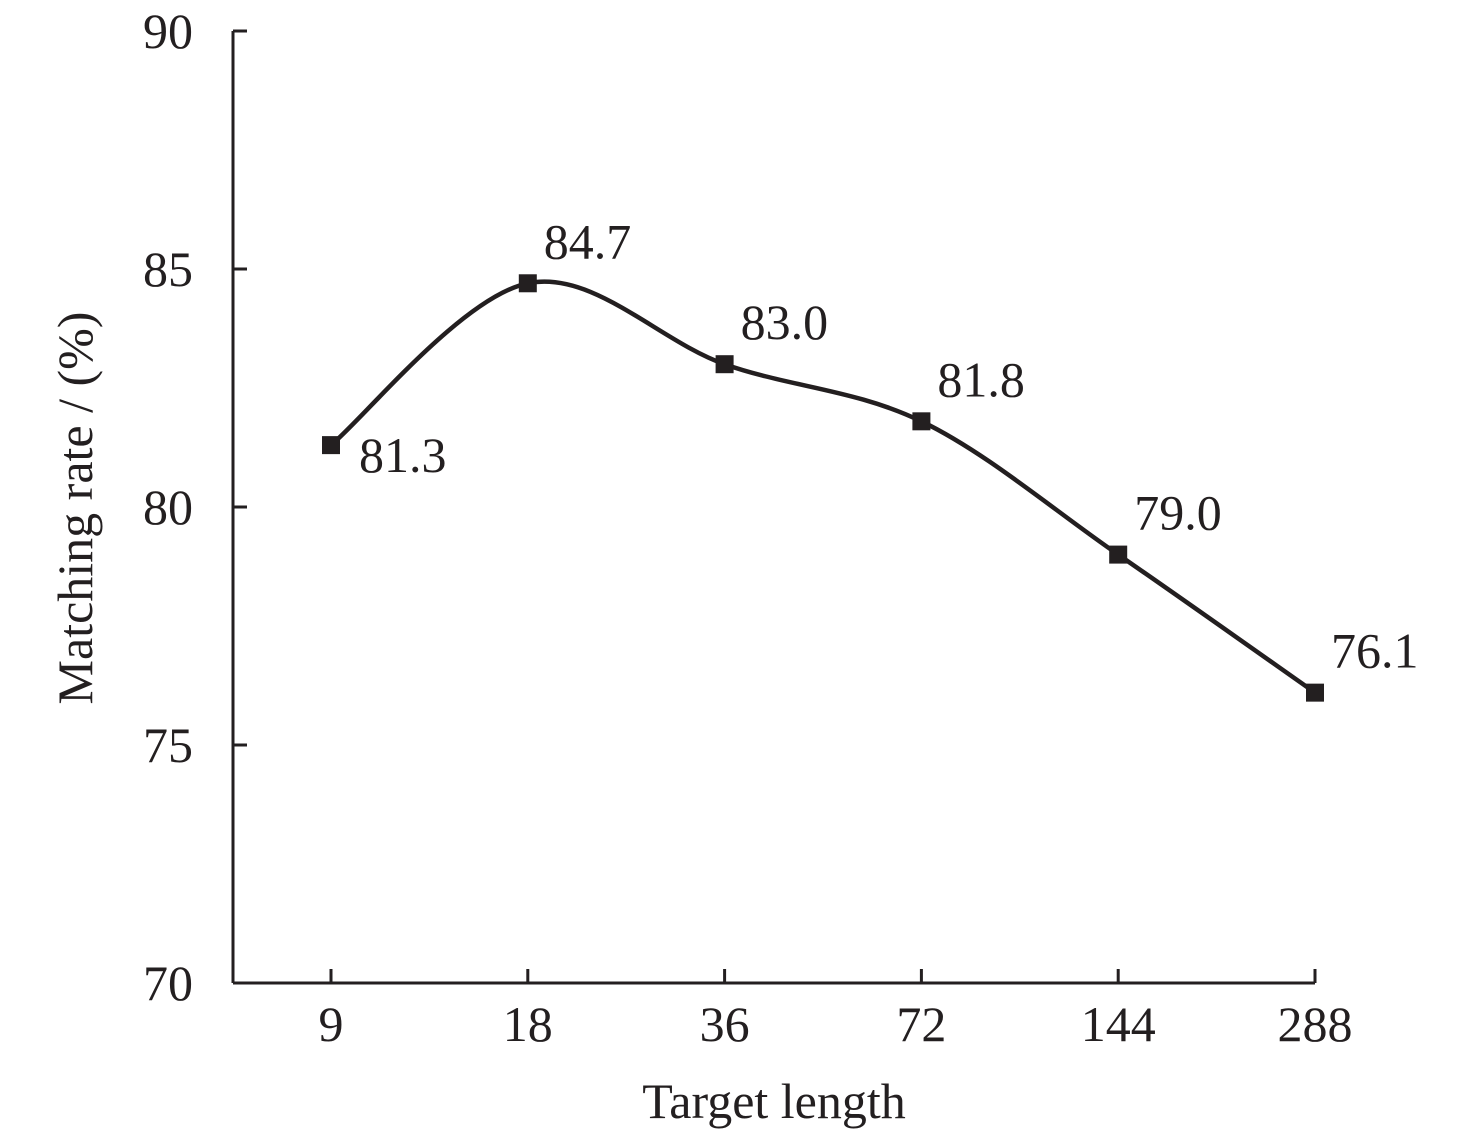  I want to click on data-label: 81.8, so click(981, 379).